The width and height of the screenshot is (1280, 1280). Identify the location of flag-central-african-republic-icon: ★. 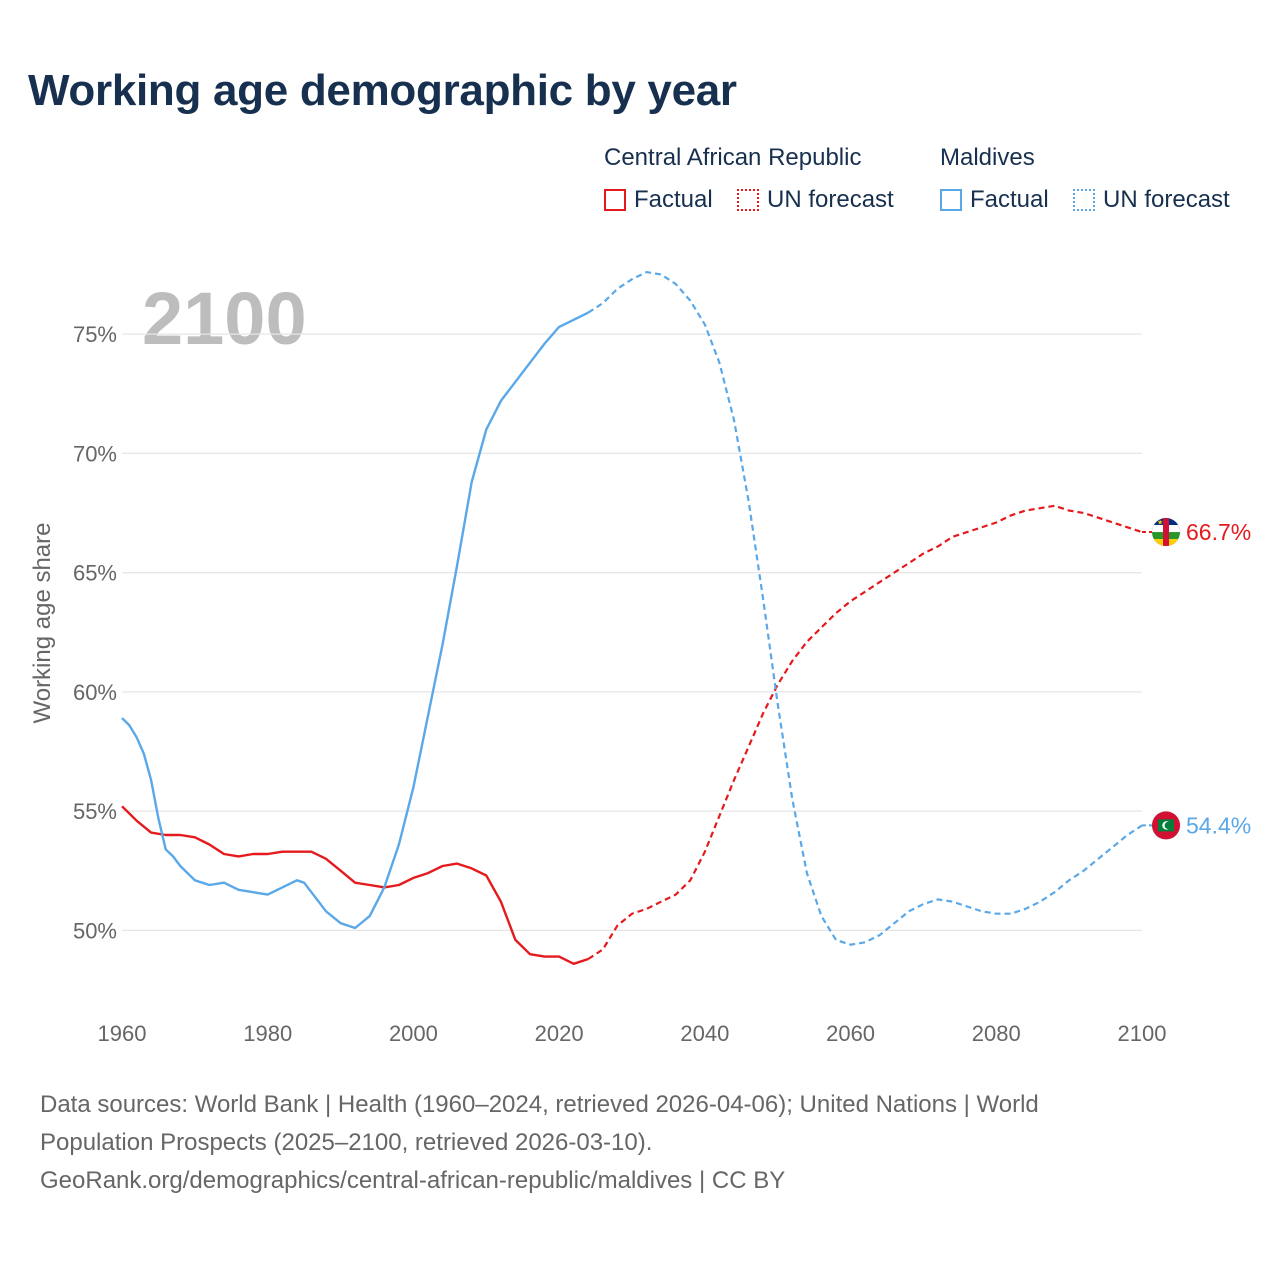
(1166, 532).